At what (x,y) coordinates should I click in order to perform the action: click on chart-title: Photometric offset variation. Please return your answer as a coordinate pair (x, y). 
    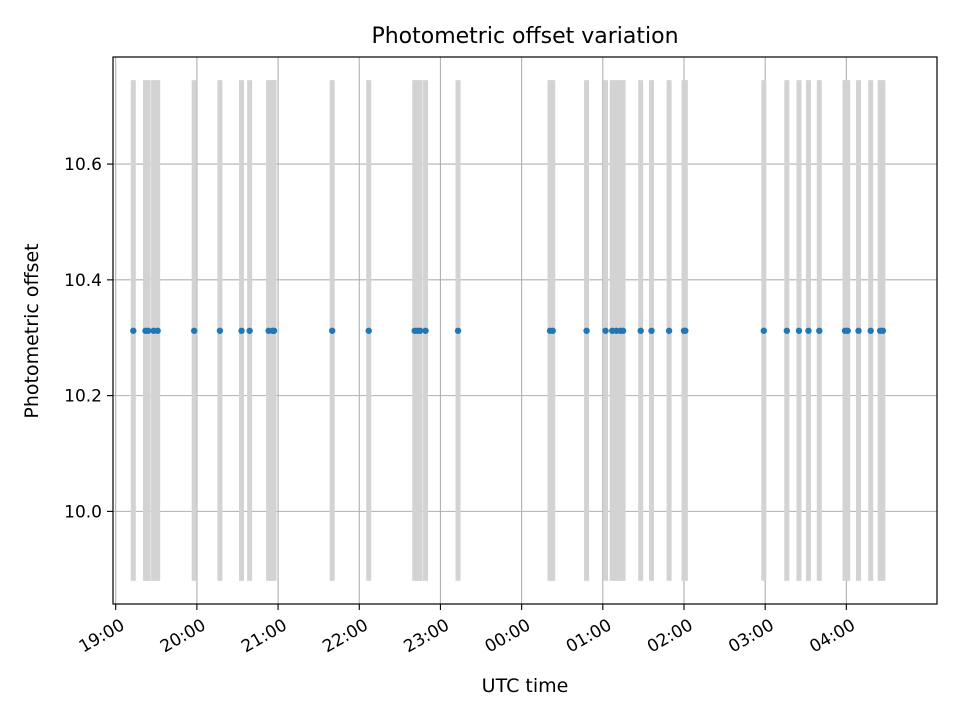
    Looking at the image, I should click on (524, 36).